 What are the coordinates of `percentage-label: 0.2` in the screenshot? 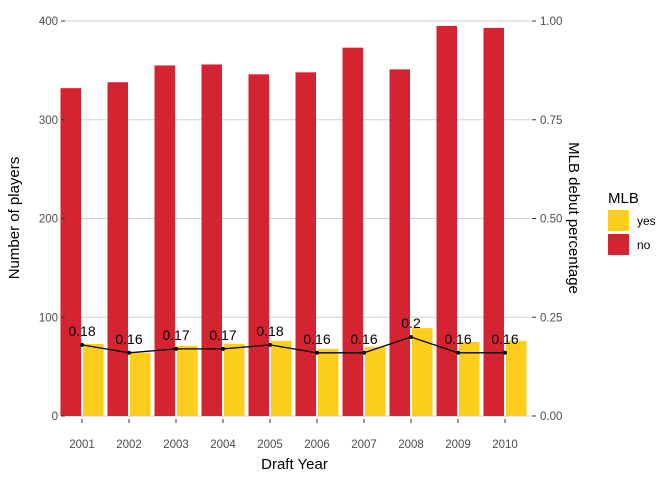 It's located at (411, 323).